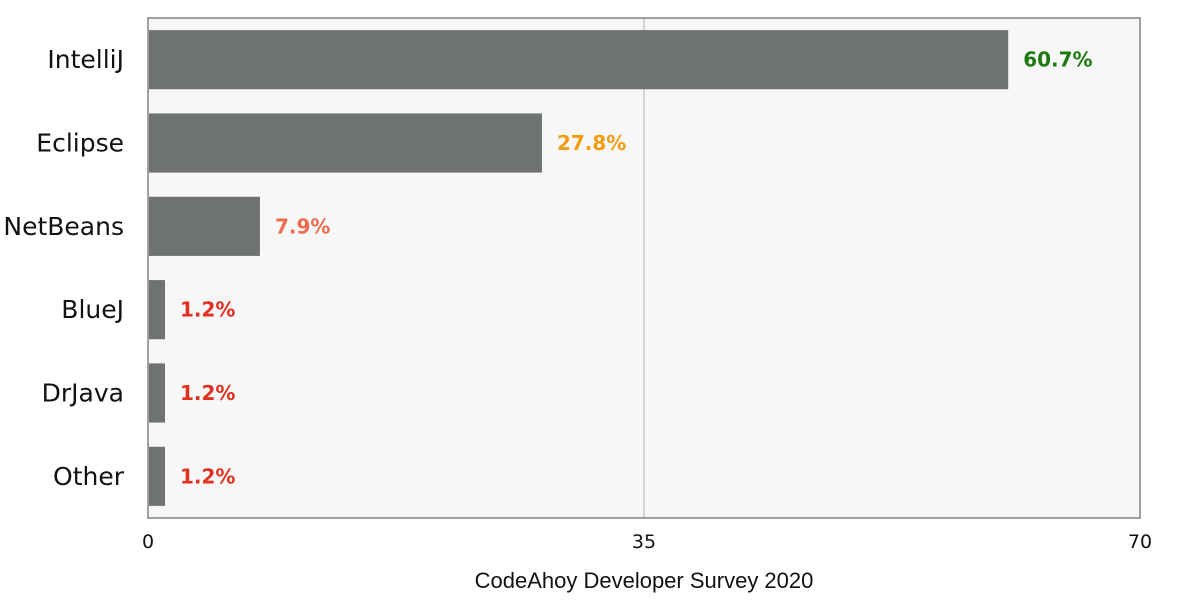 Image resolution: width=1200 pixels, height=600 pixels. What do you see at coordinates (345, 143) in the screenshot?
I see `bar-eclipse` at bounding box center [345, 143].